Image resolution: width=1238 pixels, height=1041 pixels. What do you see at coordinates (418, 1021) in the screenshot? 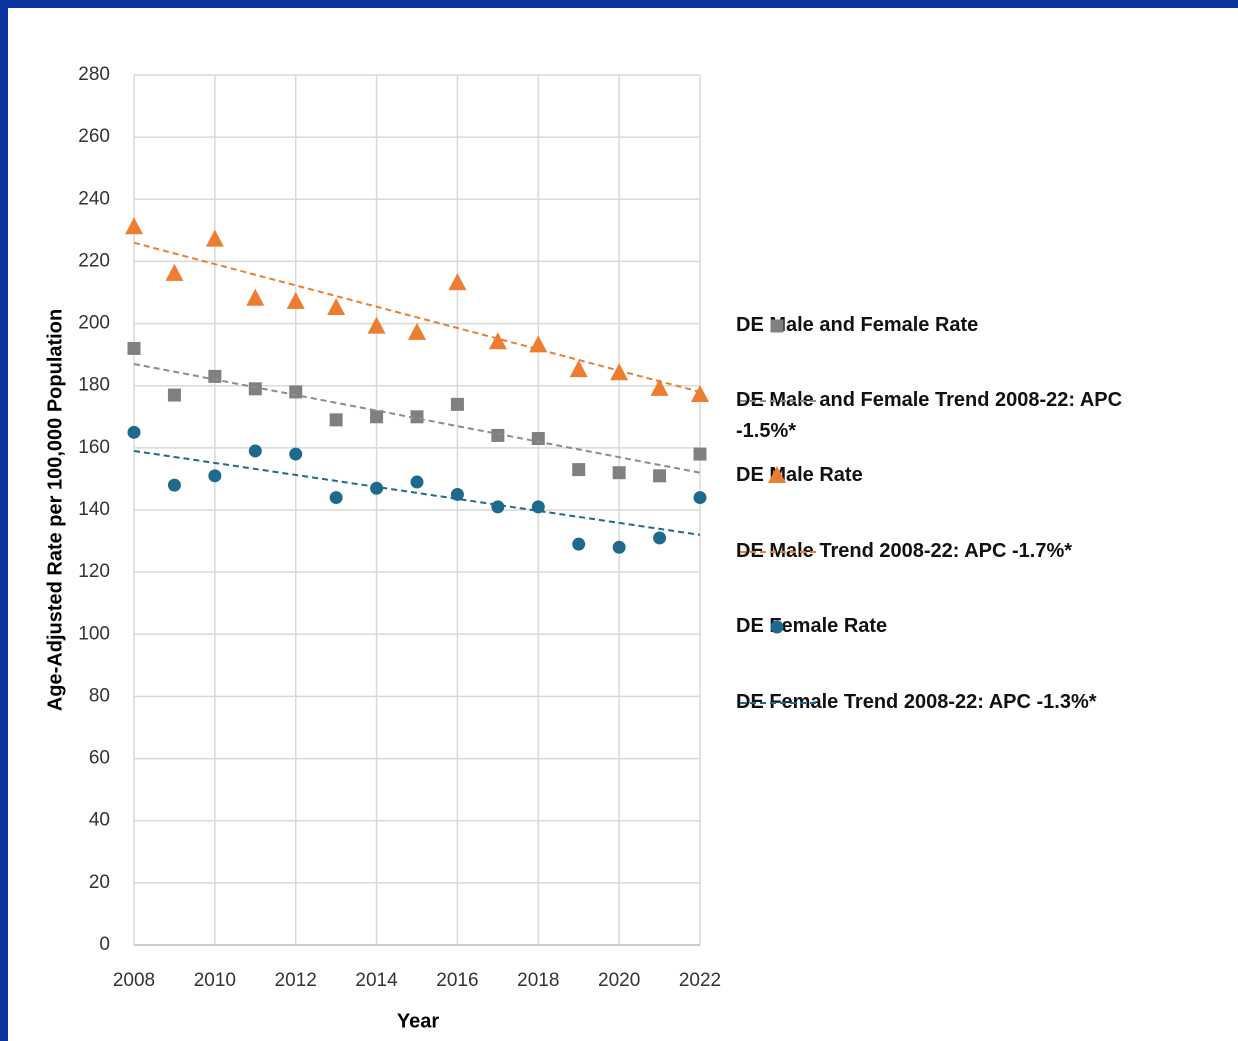
I see `x-axis-title: Year` at bounding box center [418, 1021].